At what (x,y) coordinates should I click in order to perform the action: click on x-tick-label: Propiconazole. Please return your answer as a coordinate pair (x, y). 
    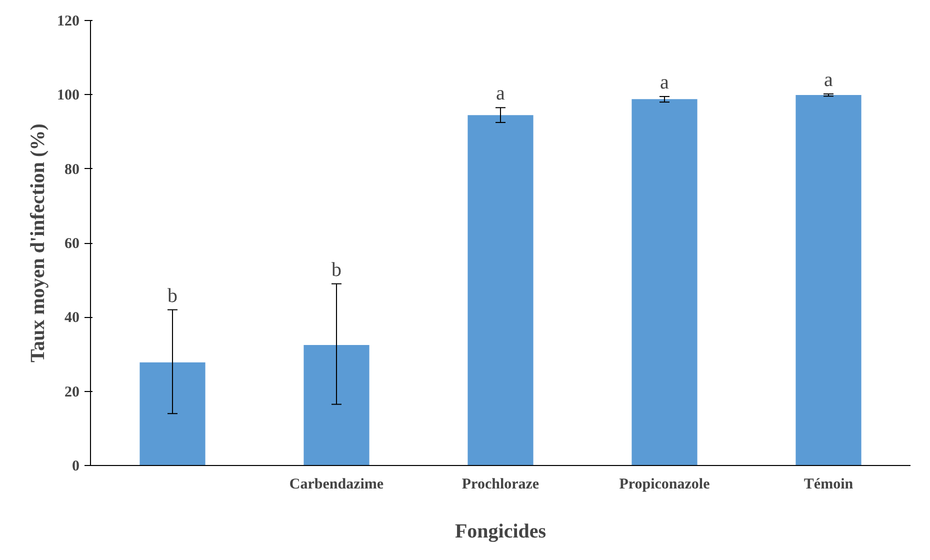
    Looking at the image, I should click on (664, 484).